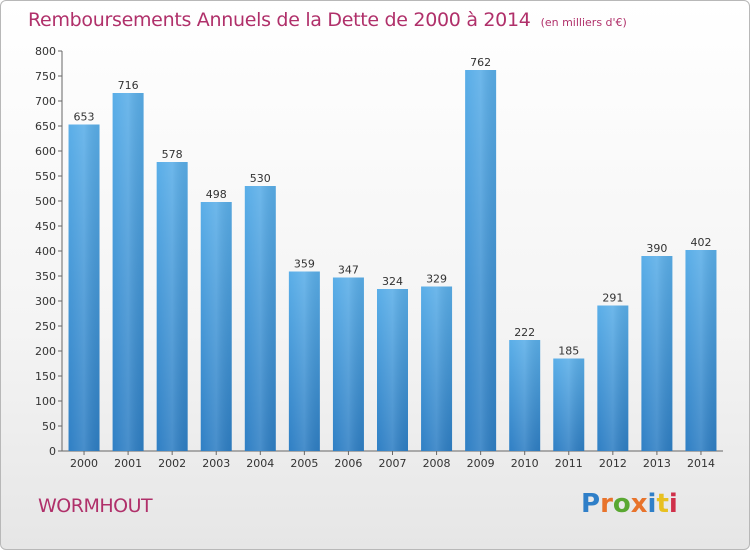 This screenshot has height=550, width=750. What do you see at coordinates (304, 264) in the screenshot?
I see `data-label-2005: 359` at bounding box center [304, 264].